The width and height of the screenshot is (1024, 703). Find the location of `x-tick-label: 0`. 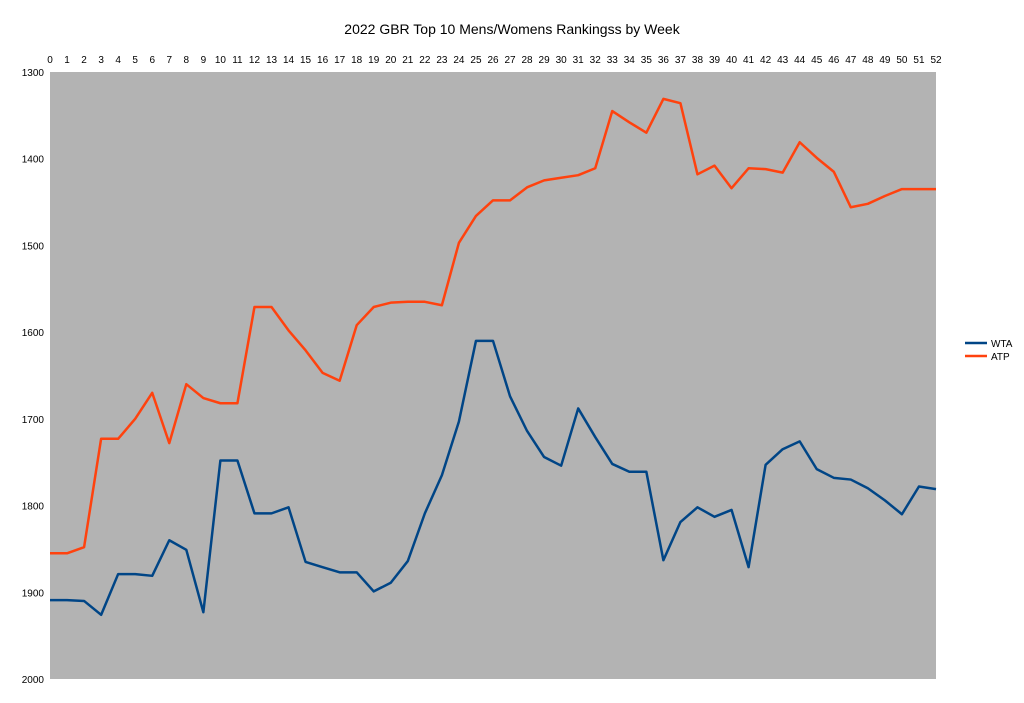

x-tick-label: 0 is located at coordinates (50, 60).